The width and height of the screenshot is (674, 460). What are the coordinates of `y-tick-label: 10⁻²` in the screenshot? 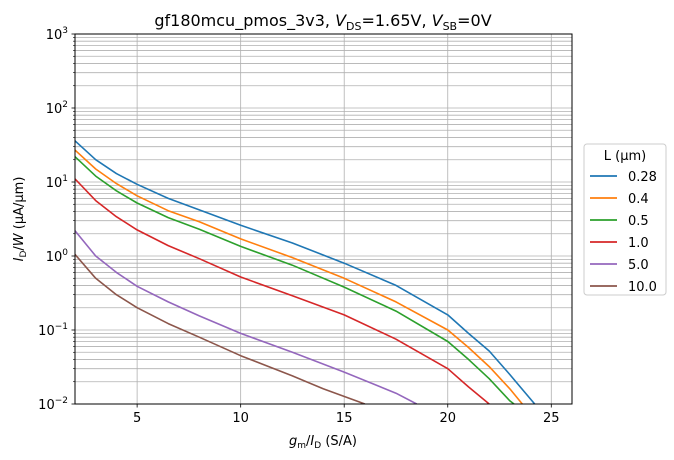 It's located at (53, 404).